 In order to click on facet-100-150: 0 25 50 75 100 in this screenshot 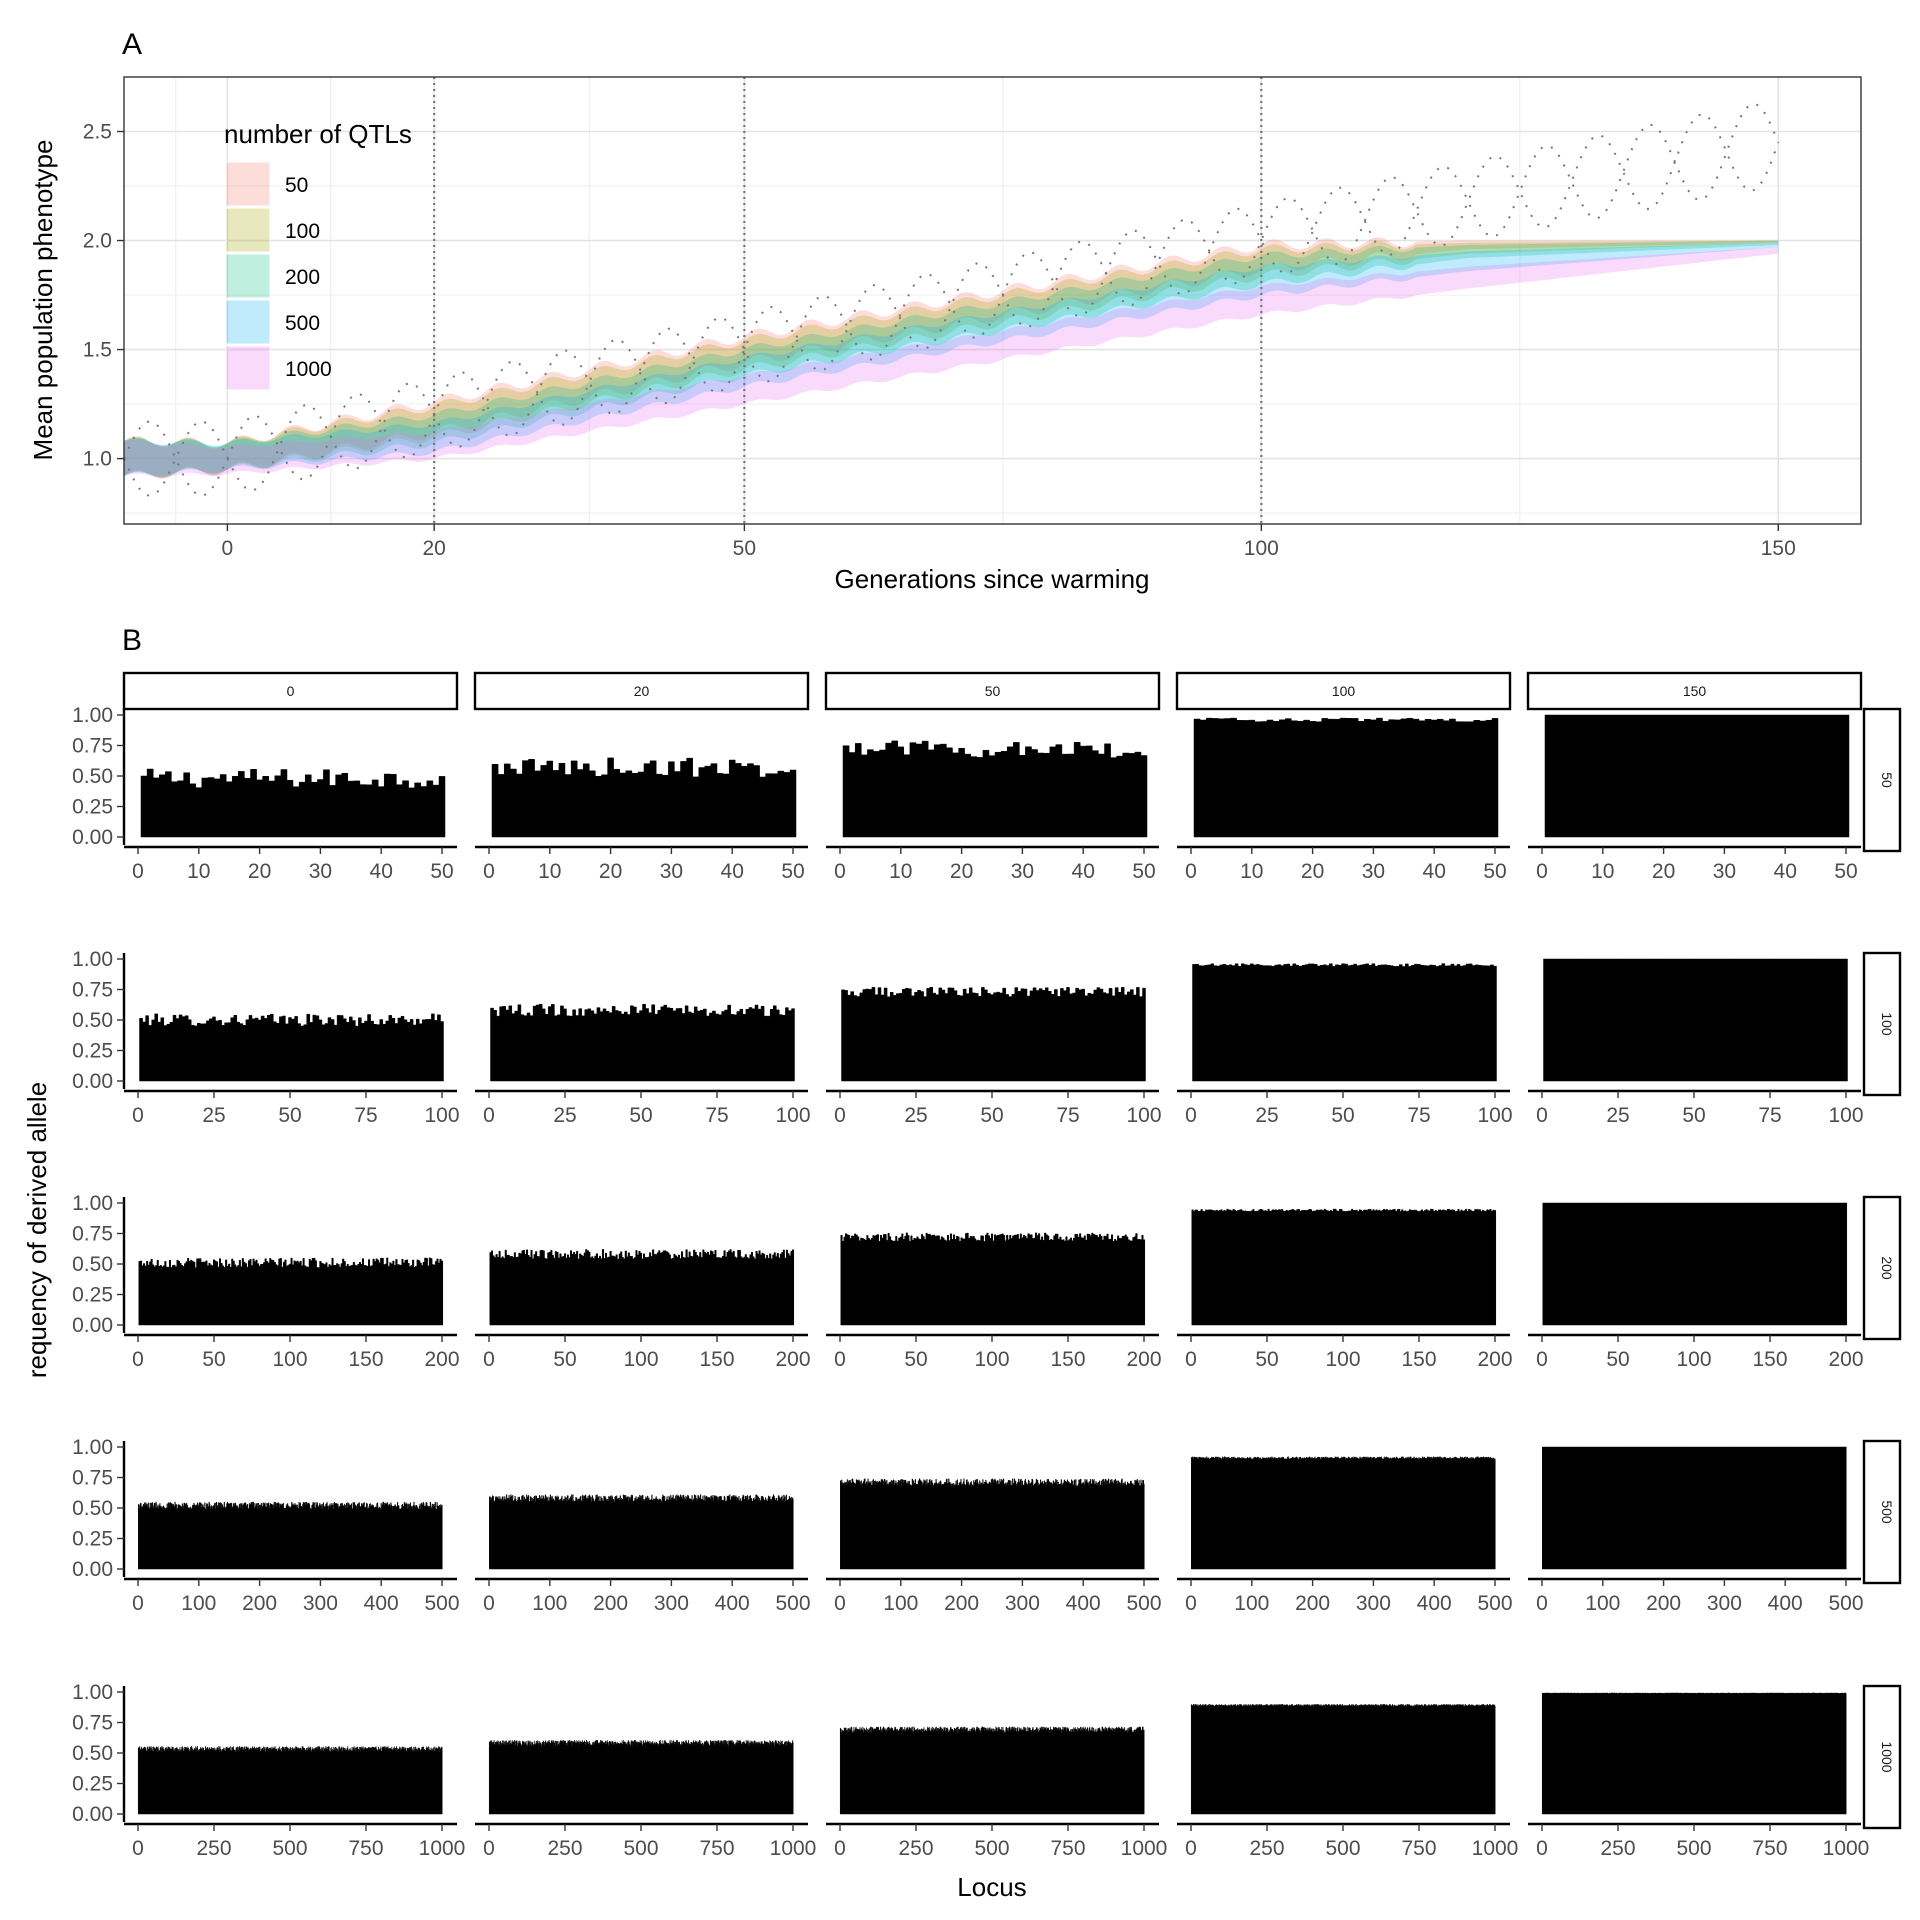, I will do `click(1696, 1042)`.